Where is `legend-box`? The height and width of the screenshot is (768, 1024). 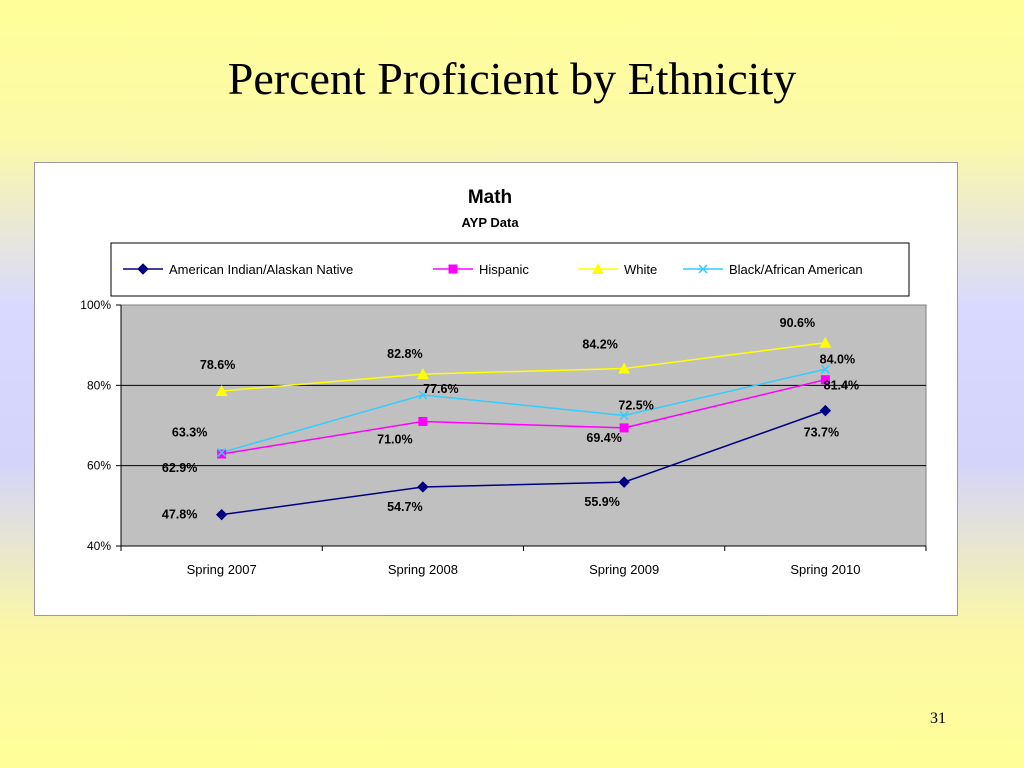
legend-box is located at coordinates (510, 269).